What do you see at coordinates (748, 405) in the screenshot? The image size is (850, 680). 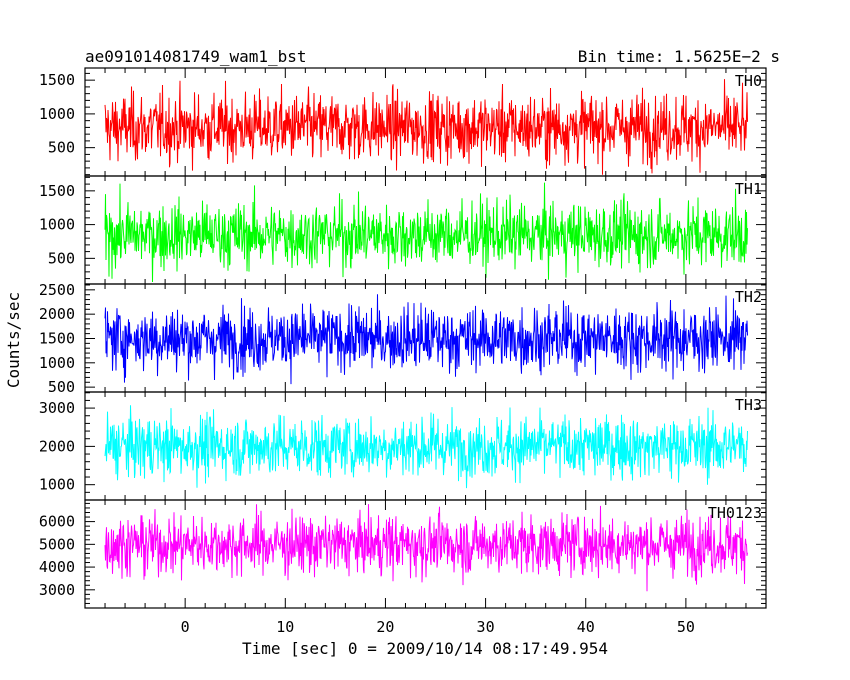 I see `series-label-th3: TH3` at bounding box center [748, 405].